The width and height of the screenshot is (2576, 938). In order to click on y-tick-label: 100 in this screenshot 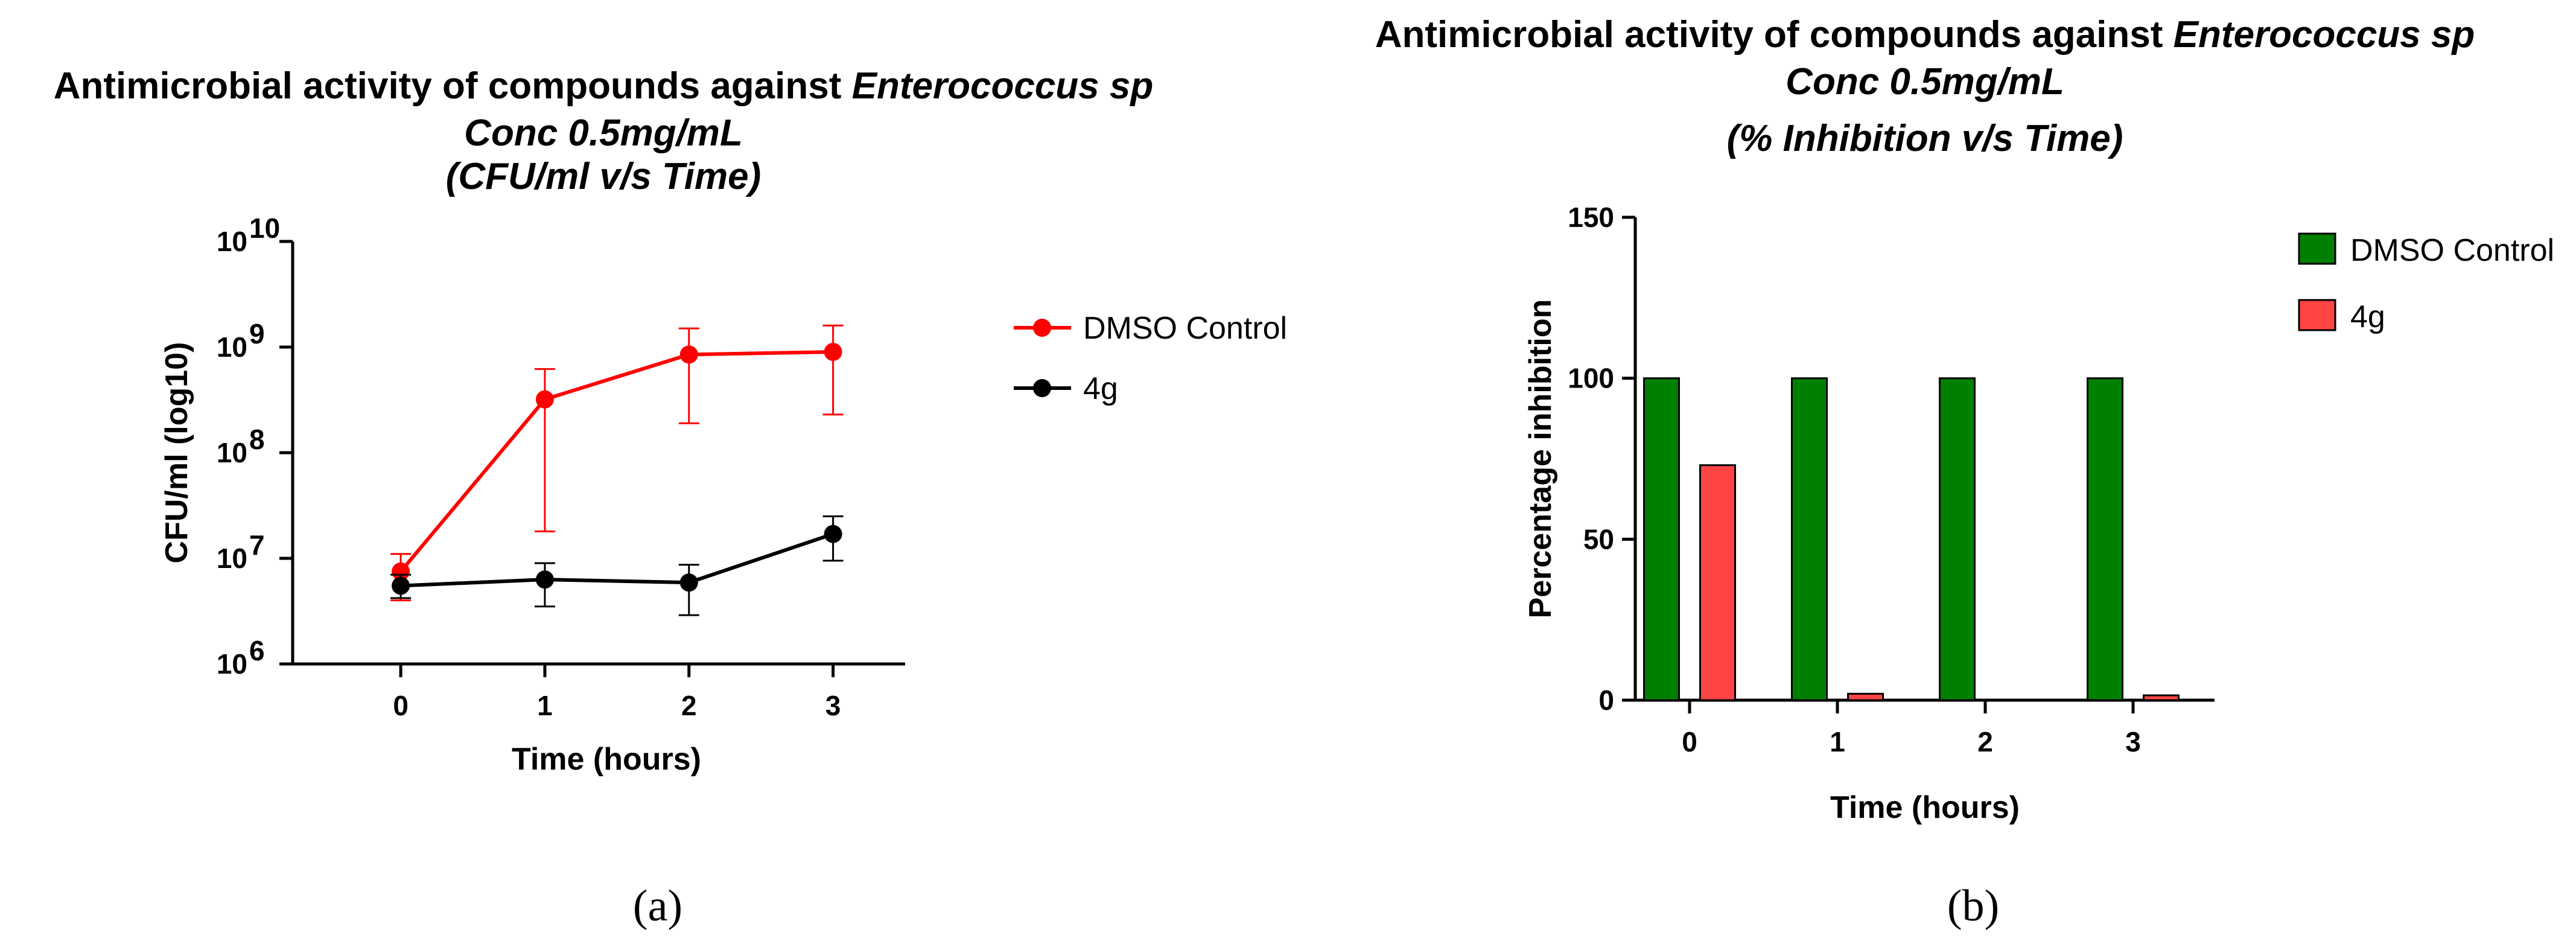, I will do `click(1591, 378)`.